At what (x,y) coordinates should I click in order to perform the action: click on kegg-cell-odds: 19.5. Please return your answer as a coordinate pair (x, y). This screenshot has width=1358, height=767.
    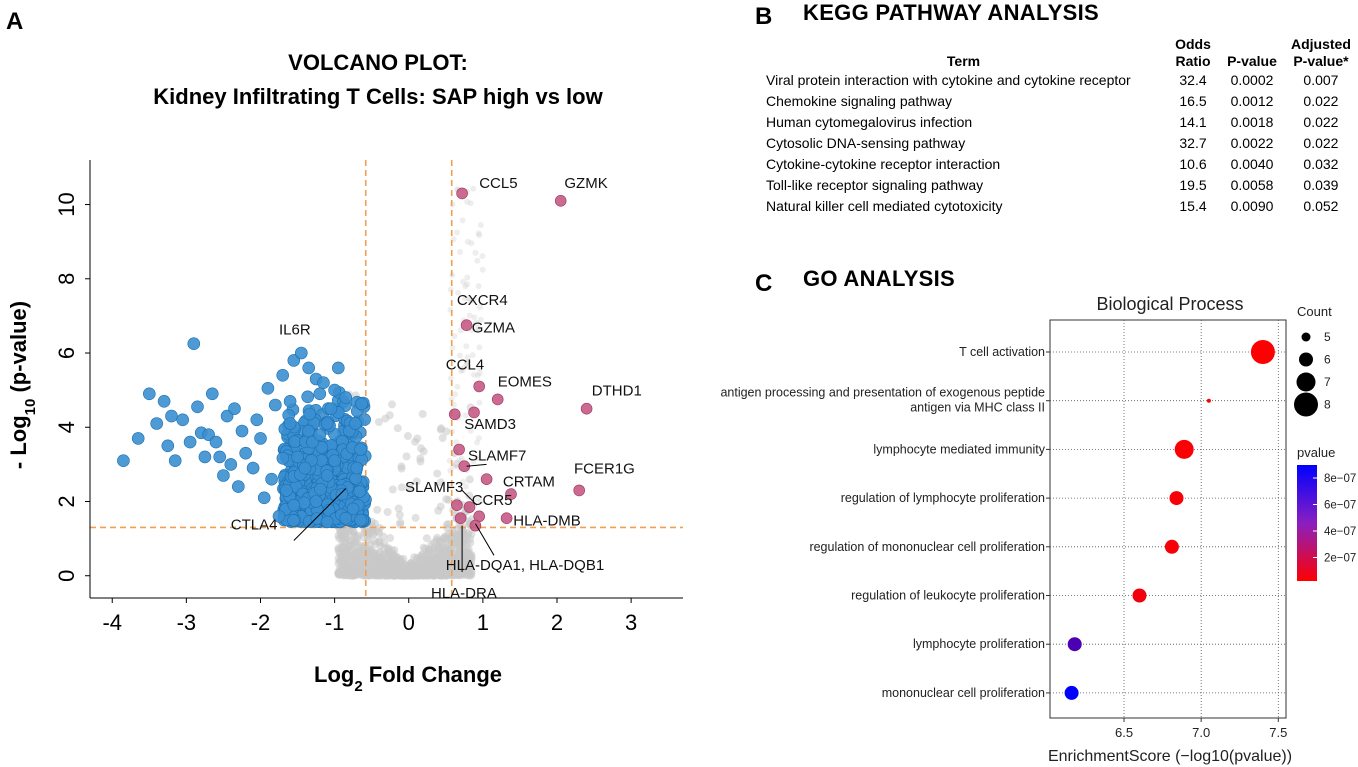
    Looking at the image, I should click on (1193, 185).